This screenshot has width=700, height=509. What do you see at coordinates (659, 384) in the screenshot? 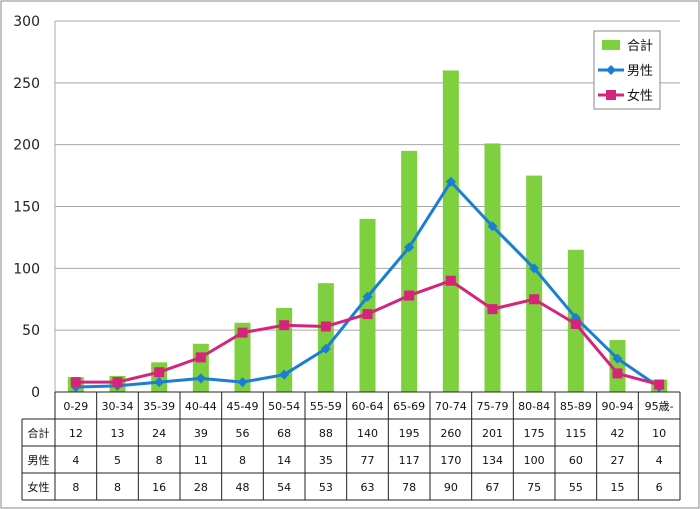
I see `point-女性-95歳-` at bounding box center [659, 384].